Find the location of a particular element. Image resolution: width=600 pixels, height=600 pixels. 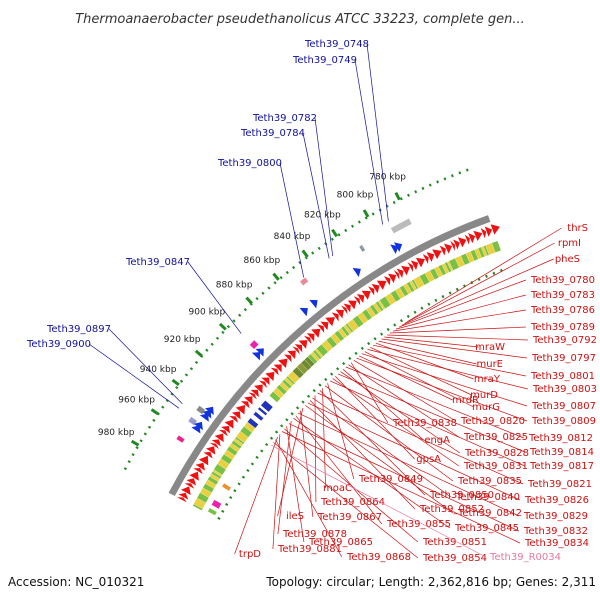

gene-label-25: Teth39_0814 is located at coordinates (561, 452).